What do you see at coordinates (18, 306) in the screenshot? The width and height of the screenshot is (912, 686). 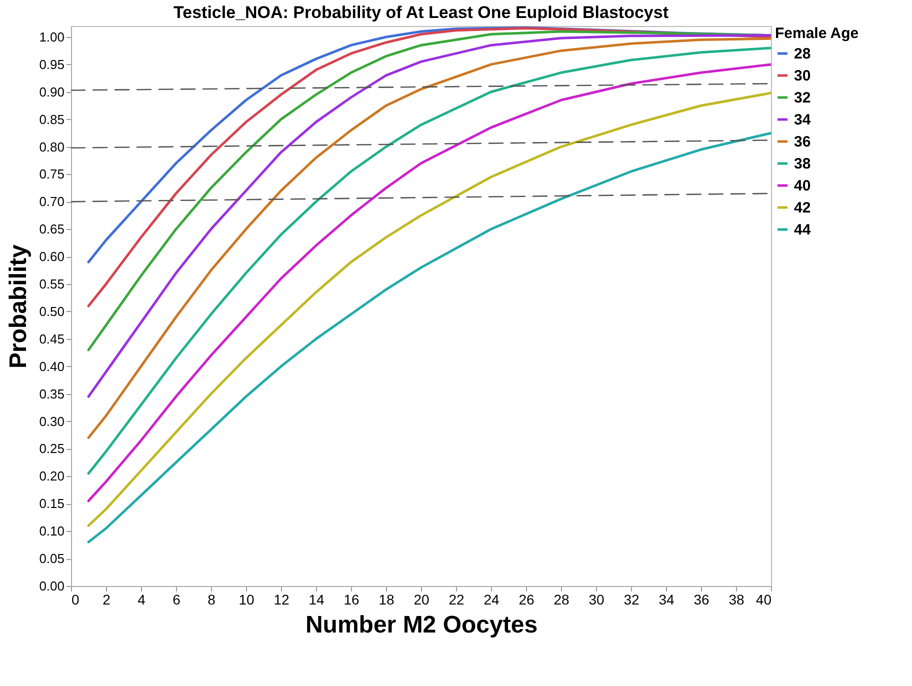 I see `y-axis-title: Probability` at bounding box center [18, 306].